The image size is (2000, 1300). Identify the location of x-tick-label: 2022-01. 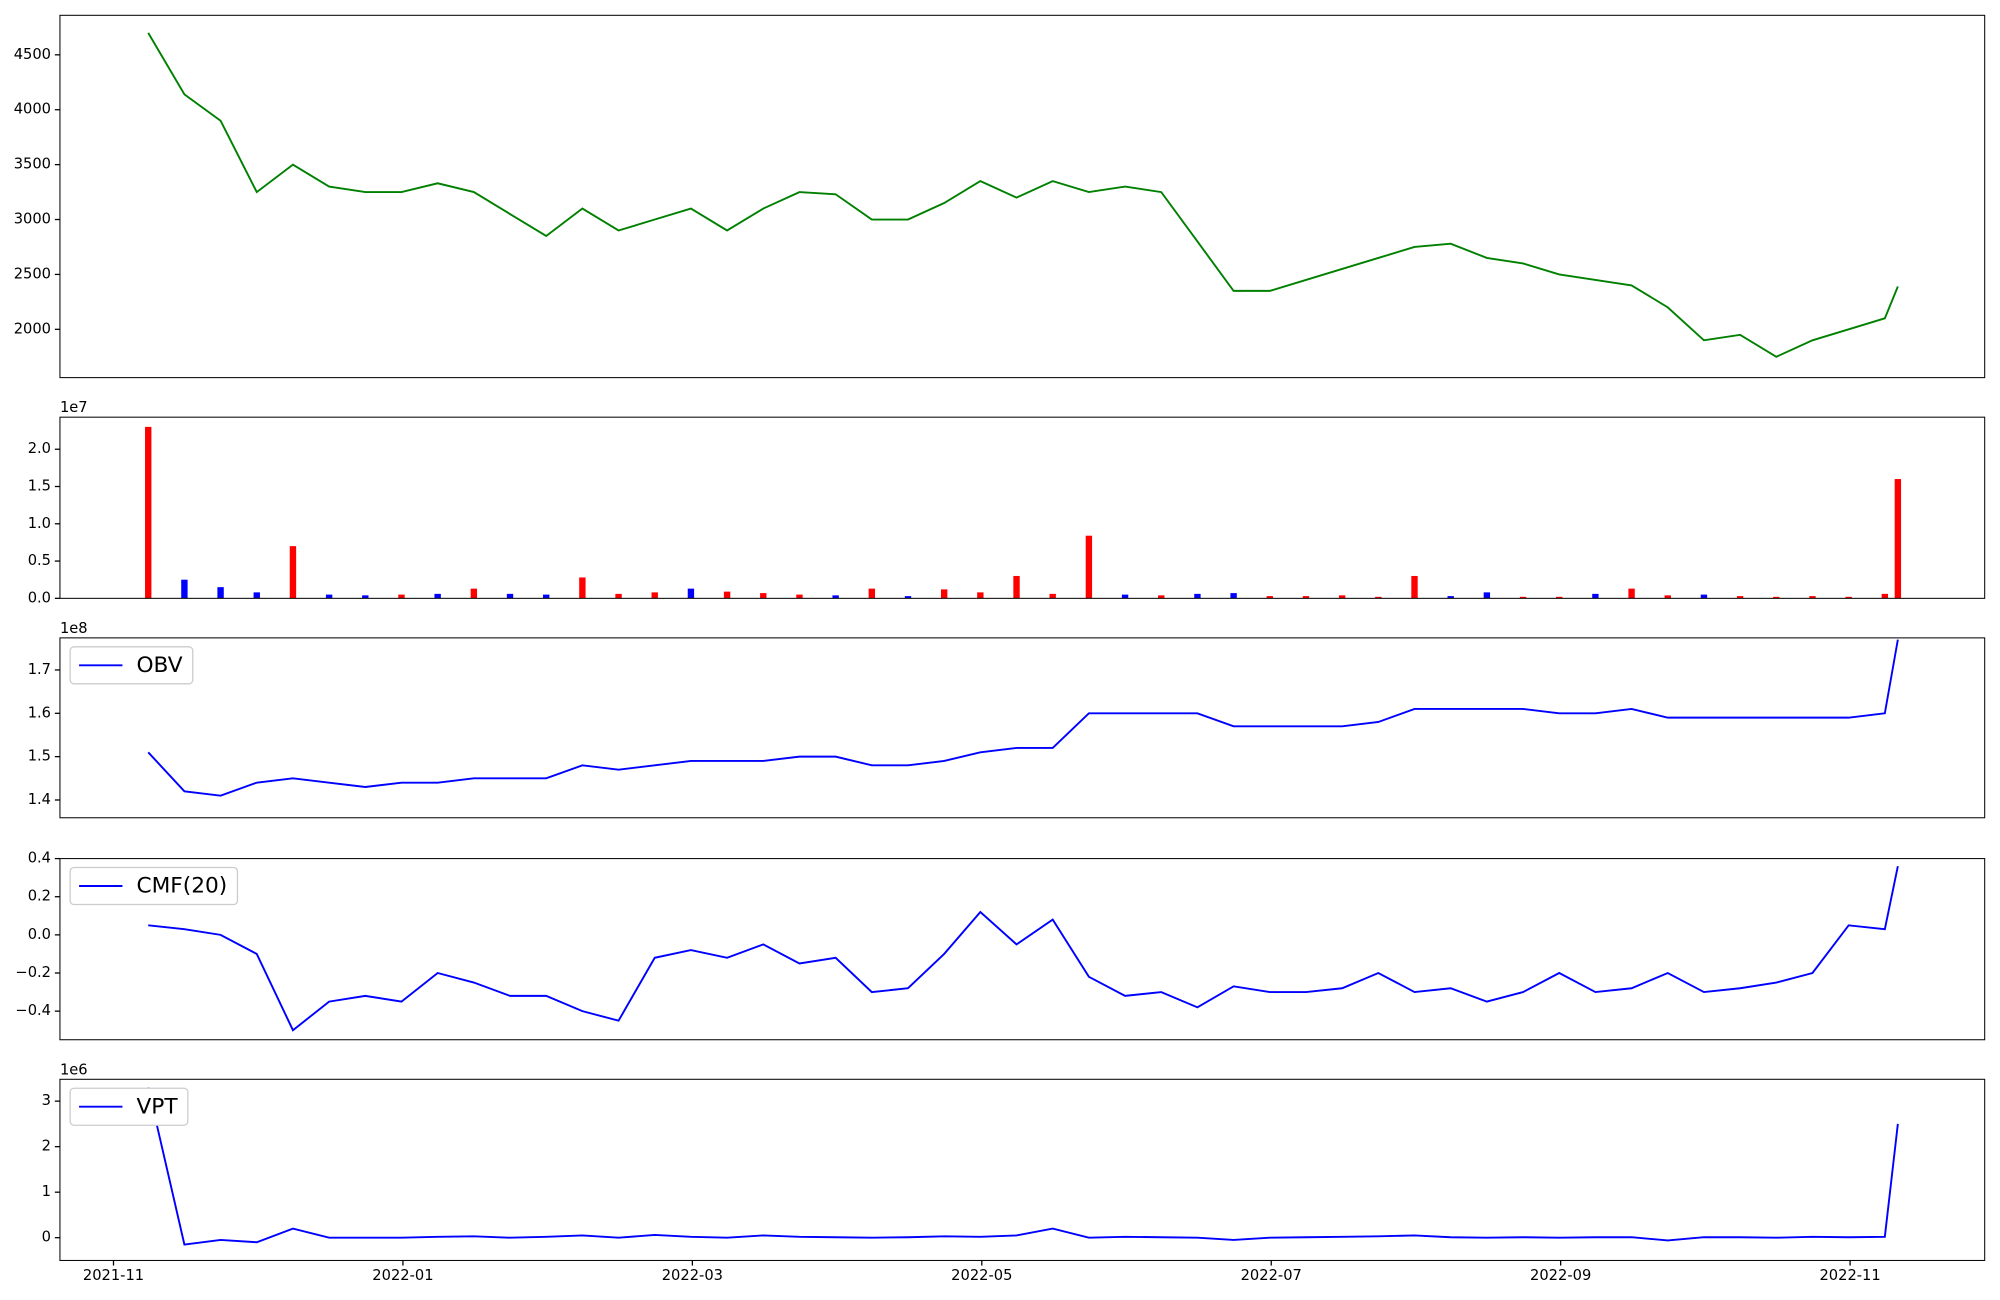
(402, 1275).